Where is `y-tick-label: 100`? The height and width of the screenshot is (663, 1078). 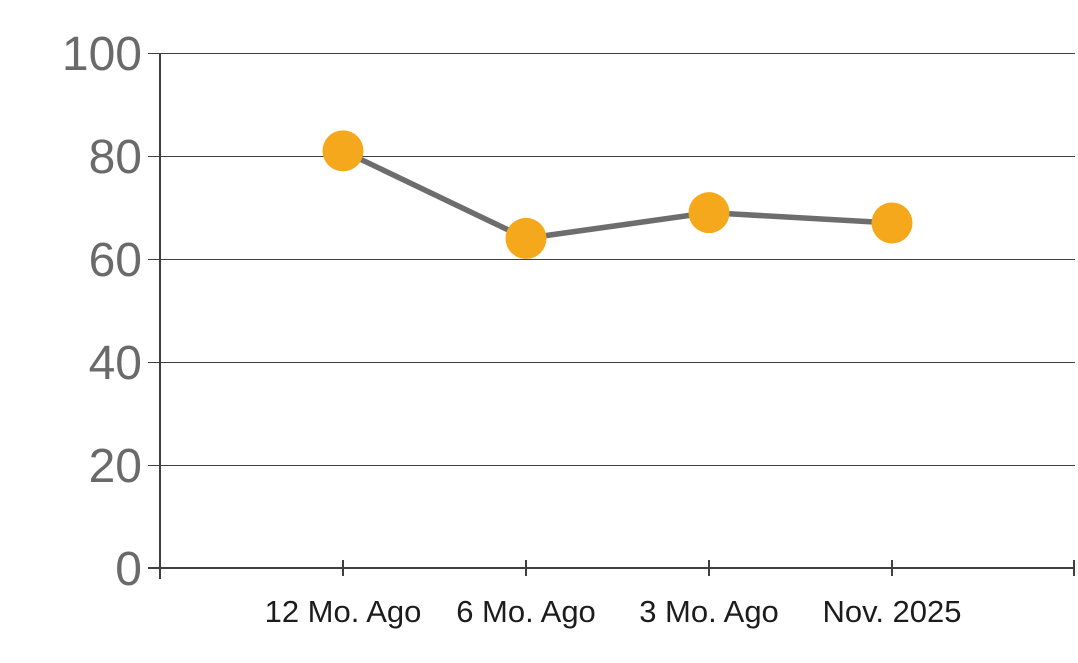
y-tick-label: 100 is located at coordinates (101, 54).